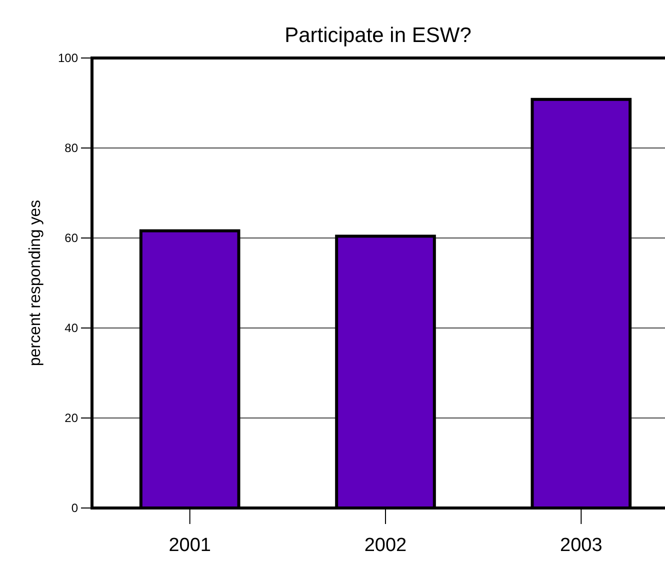  I want to click on x-tick-label: 2002, so click(385, 545).